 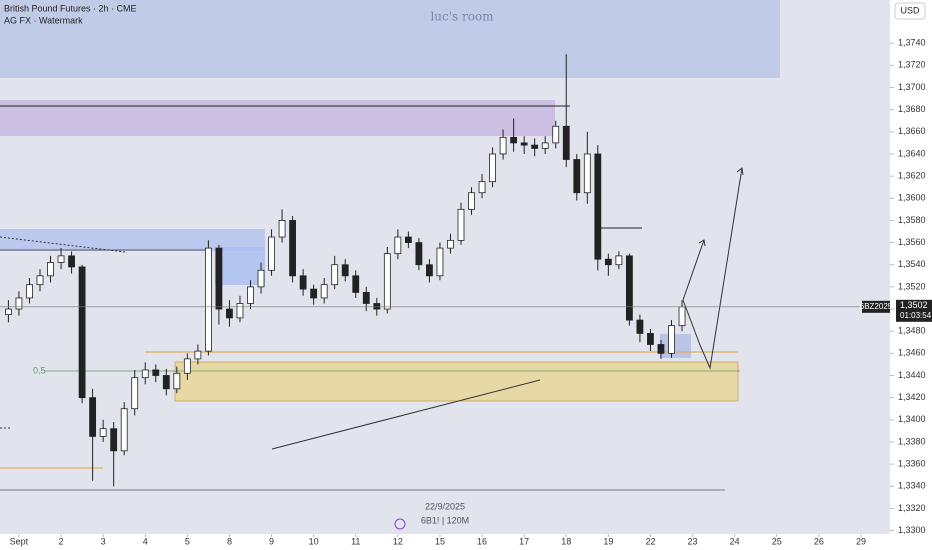 I want to click on x-tick-label: 26, so click(x=819, y=541).